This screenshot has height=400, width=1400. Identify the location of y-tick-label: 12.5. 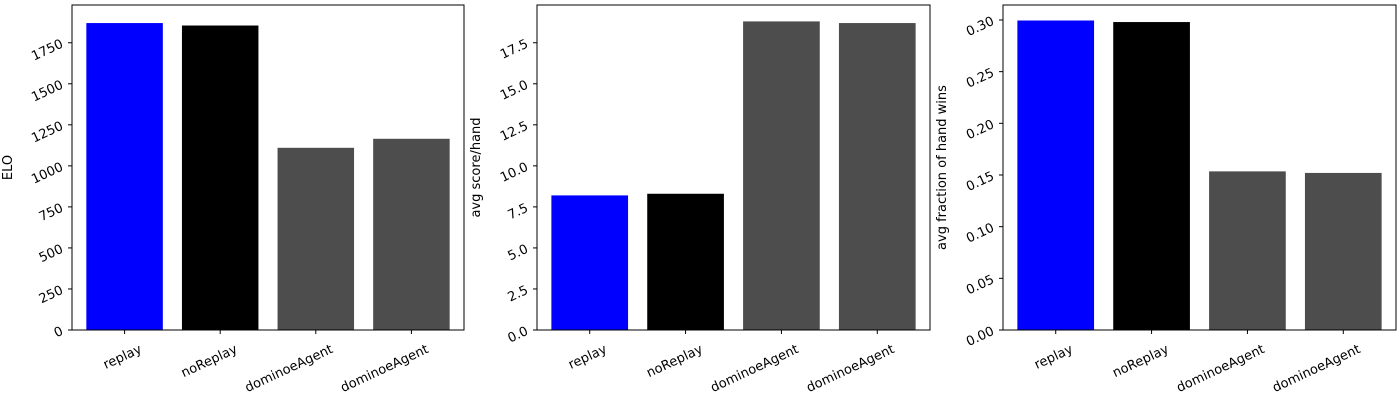
(514, 132).